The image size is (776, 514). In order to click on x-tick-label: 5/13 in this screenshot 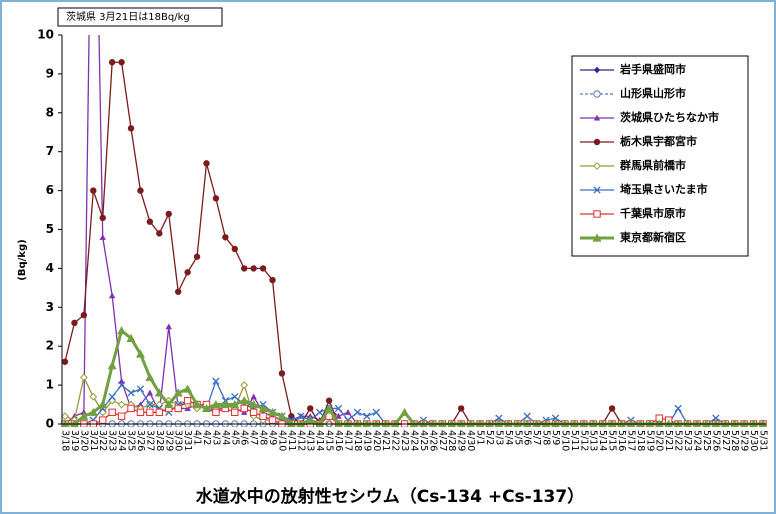, I will do `click(593, 440)`.